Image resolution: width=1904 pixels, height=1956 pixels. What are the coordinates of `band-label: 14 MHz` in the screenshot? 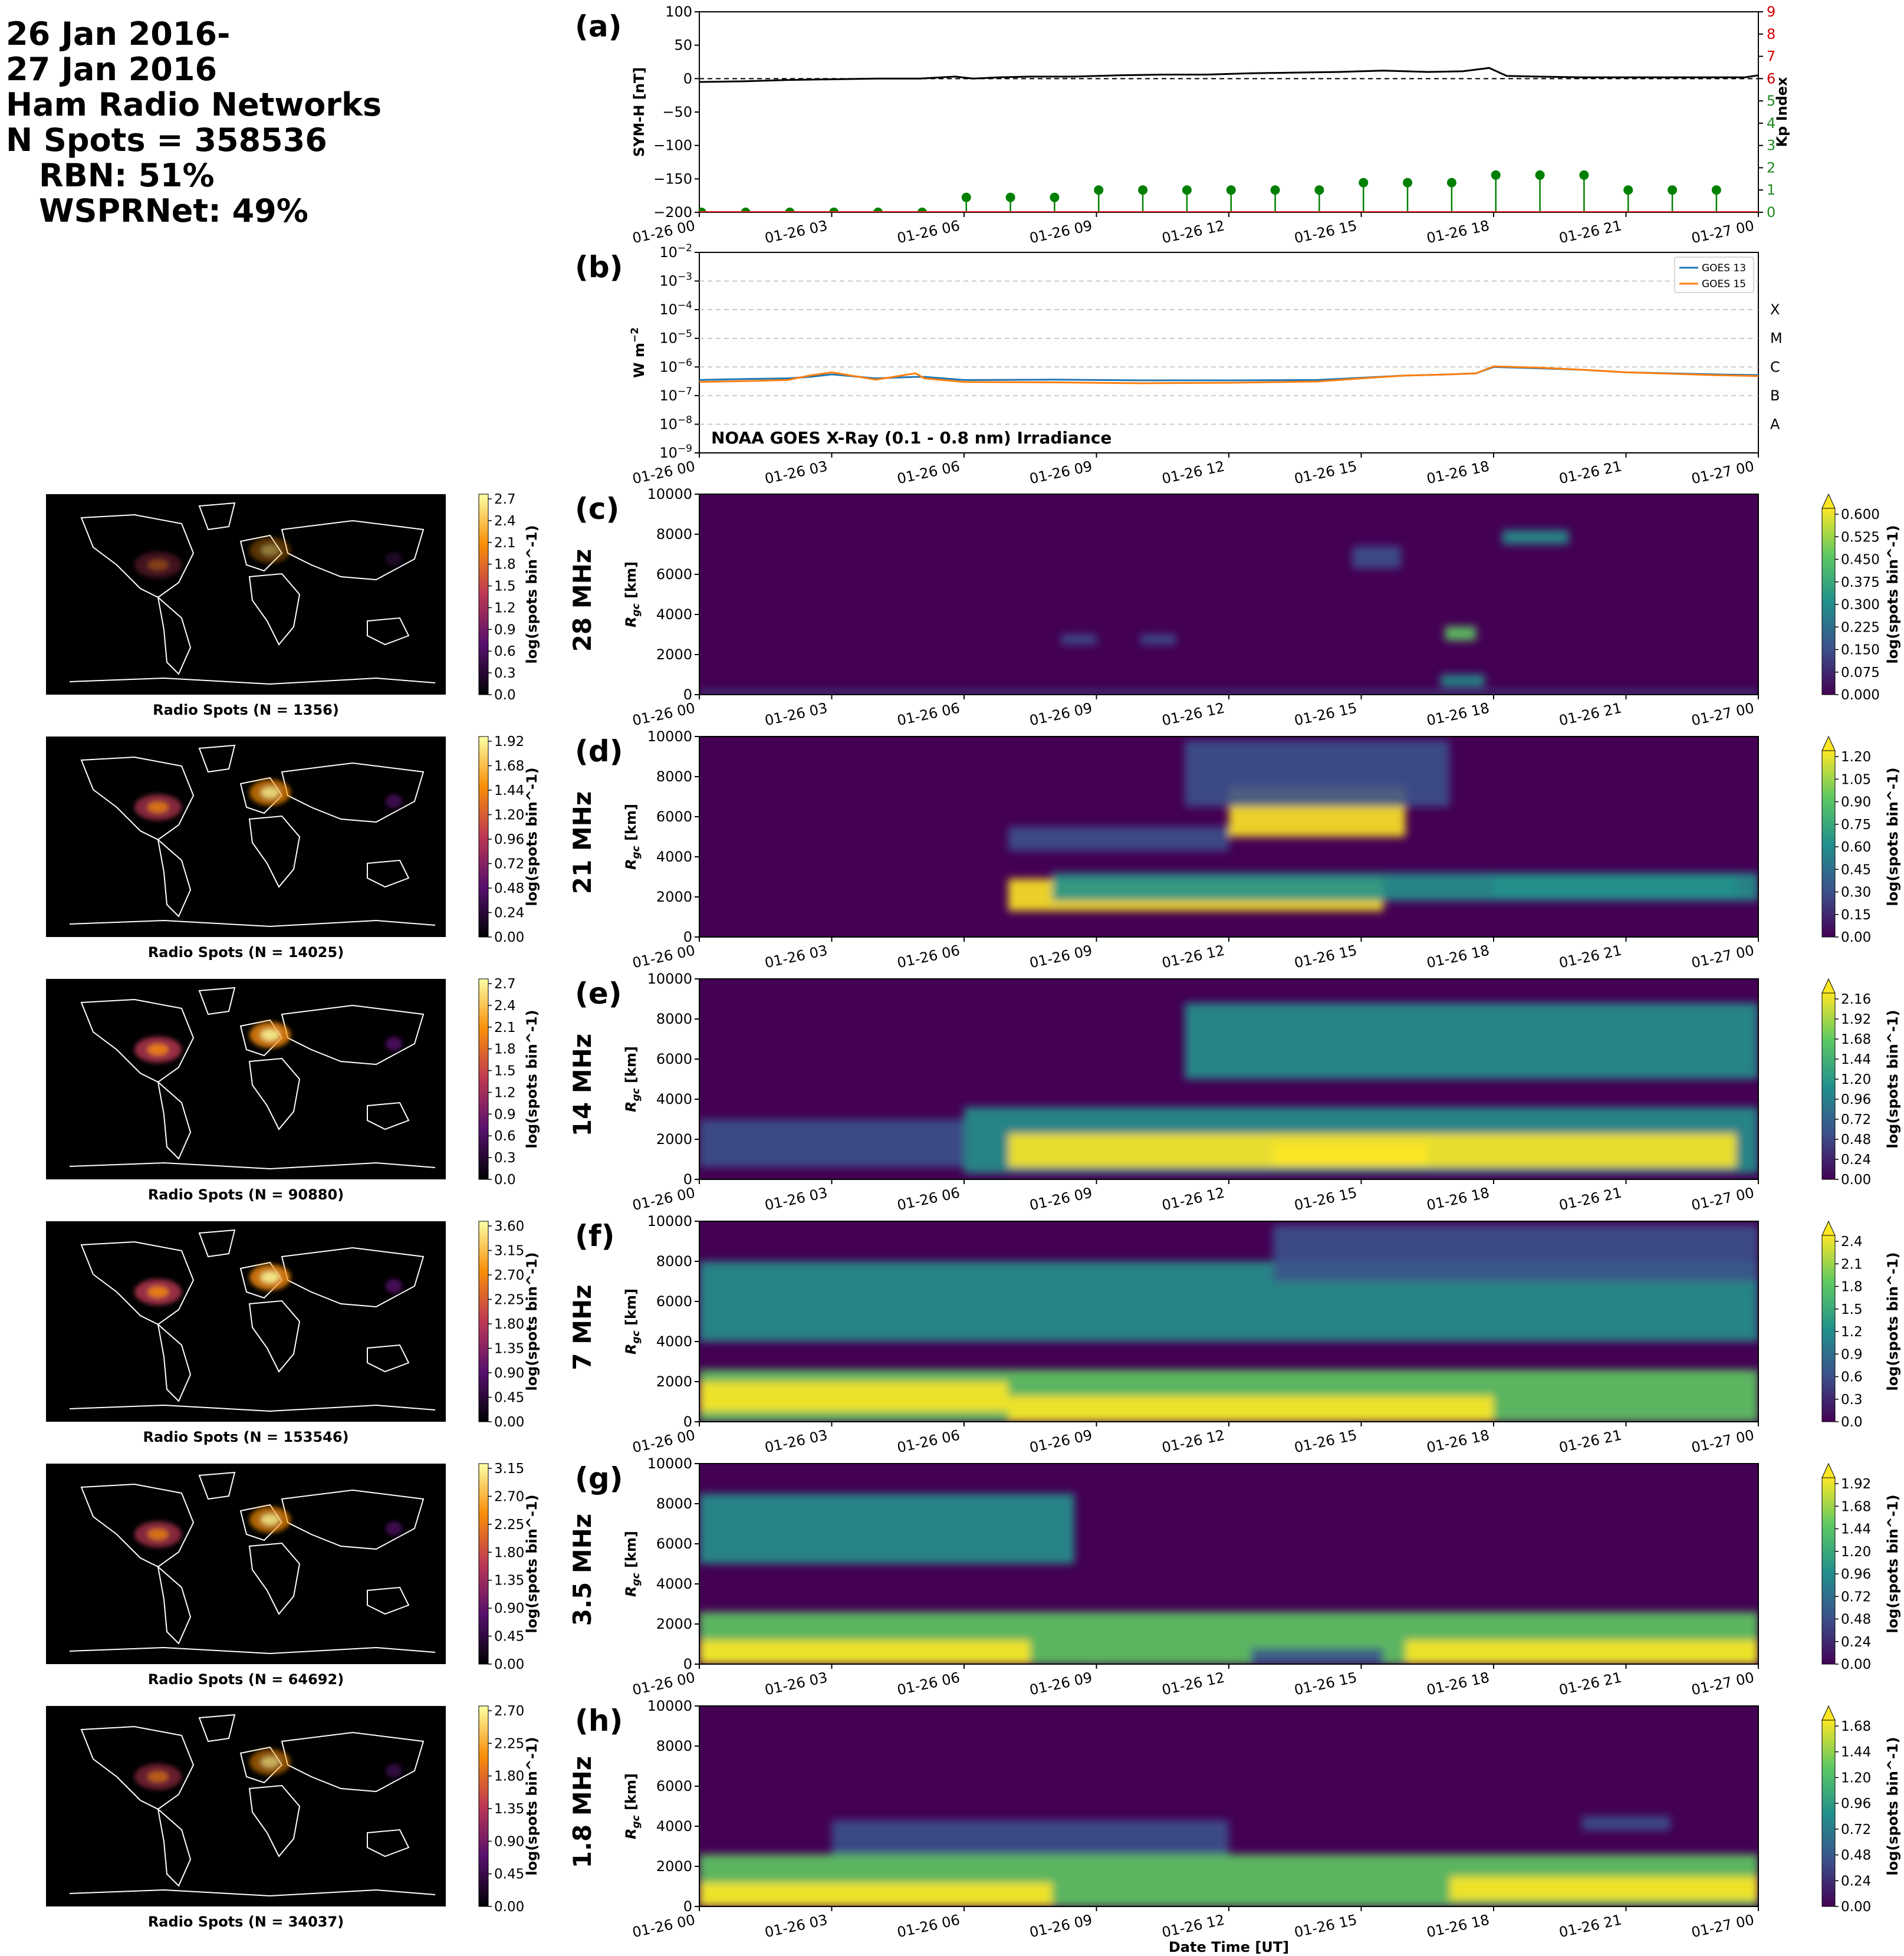 It's located at (583, 1085).